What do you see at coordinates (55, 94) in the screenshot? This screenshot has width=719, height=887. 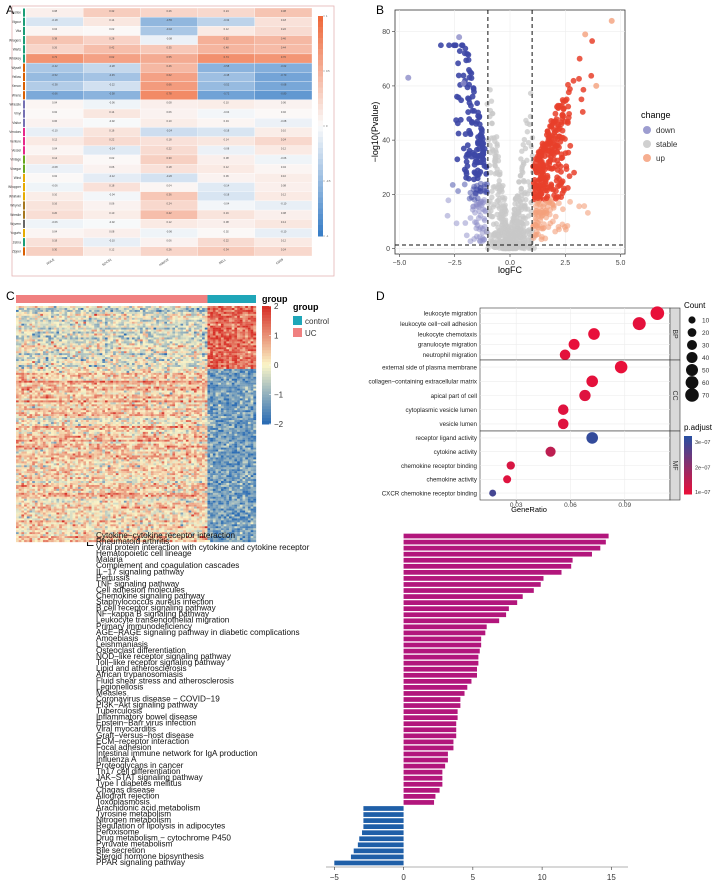 I see `panel-a-cell-value: -0.66` at bounding box center [55, 94].